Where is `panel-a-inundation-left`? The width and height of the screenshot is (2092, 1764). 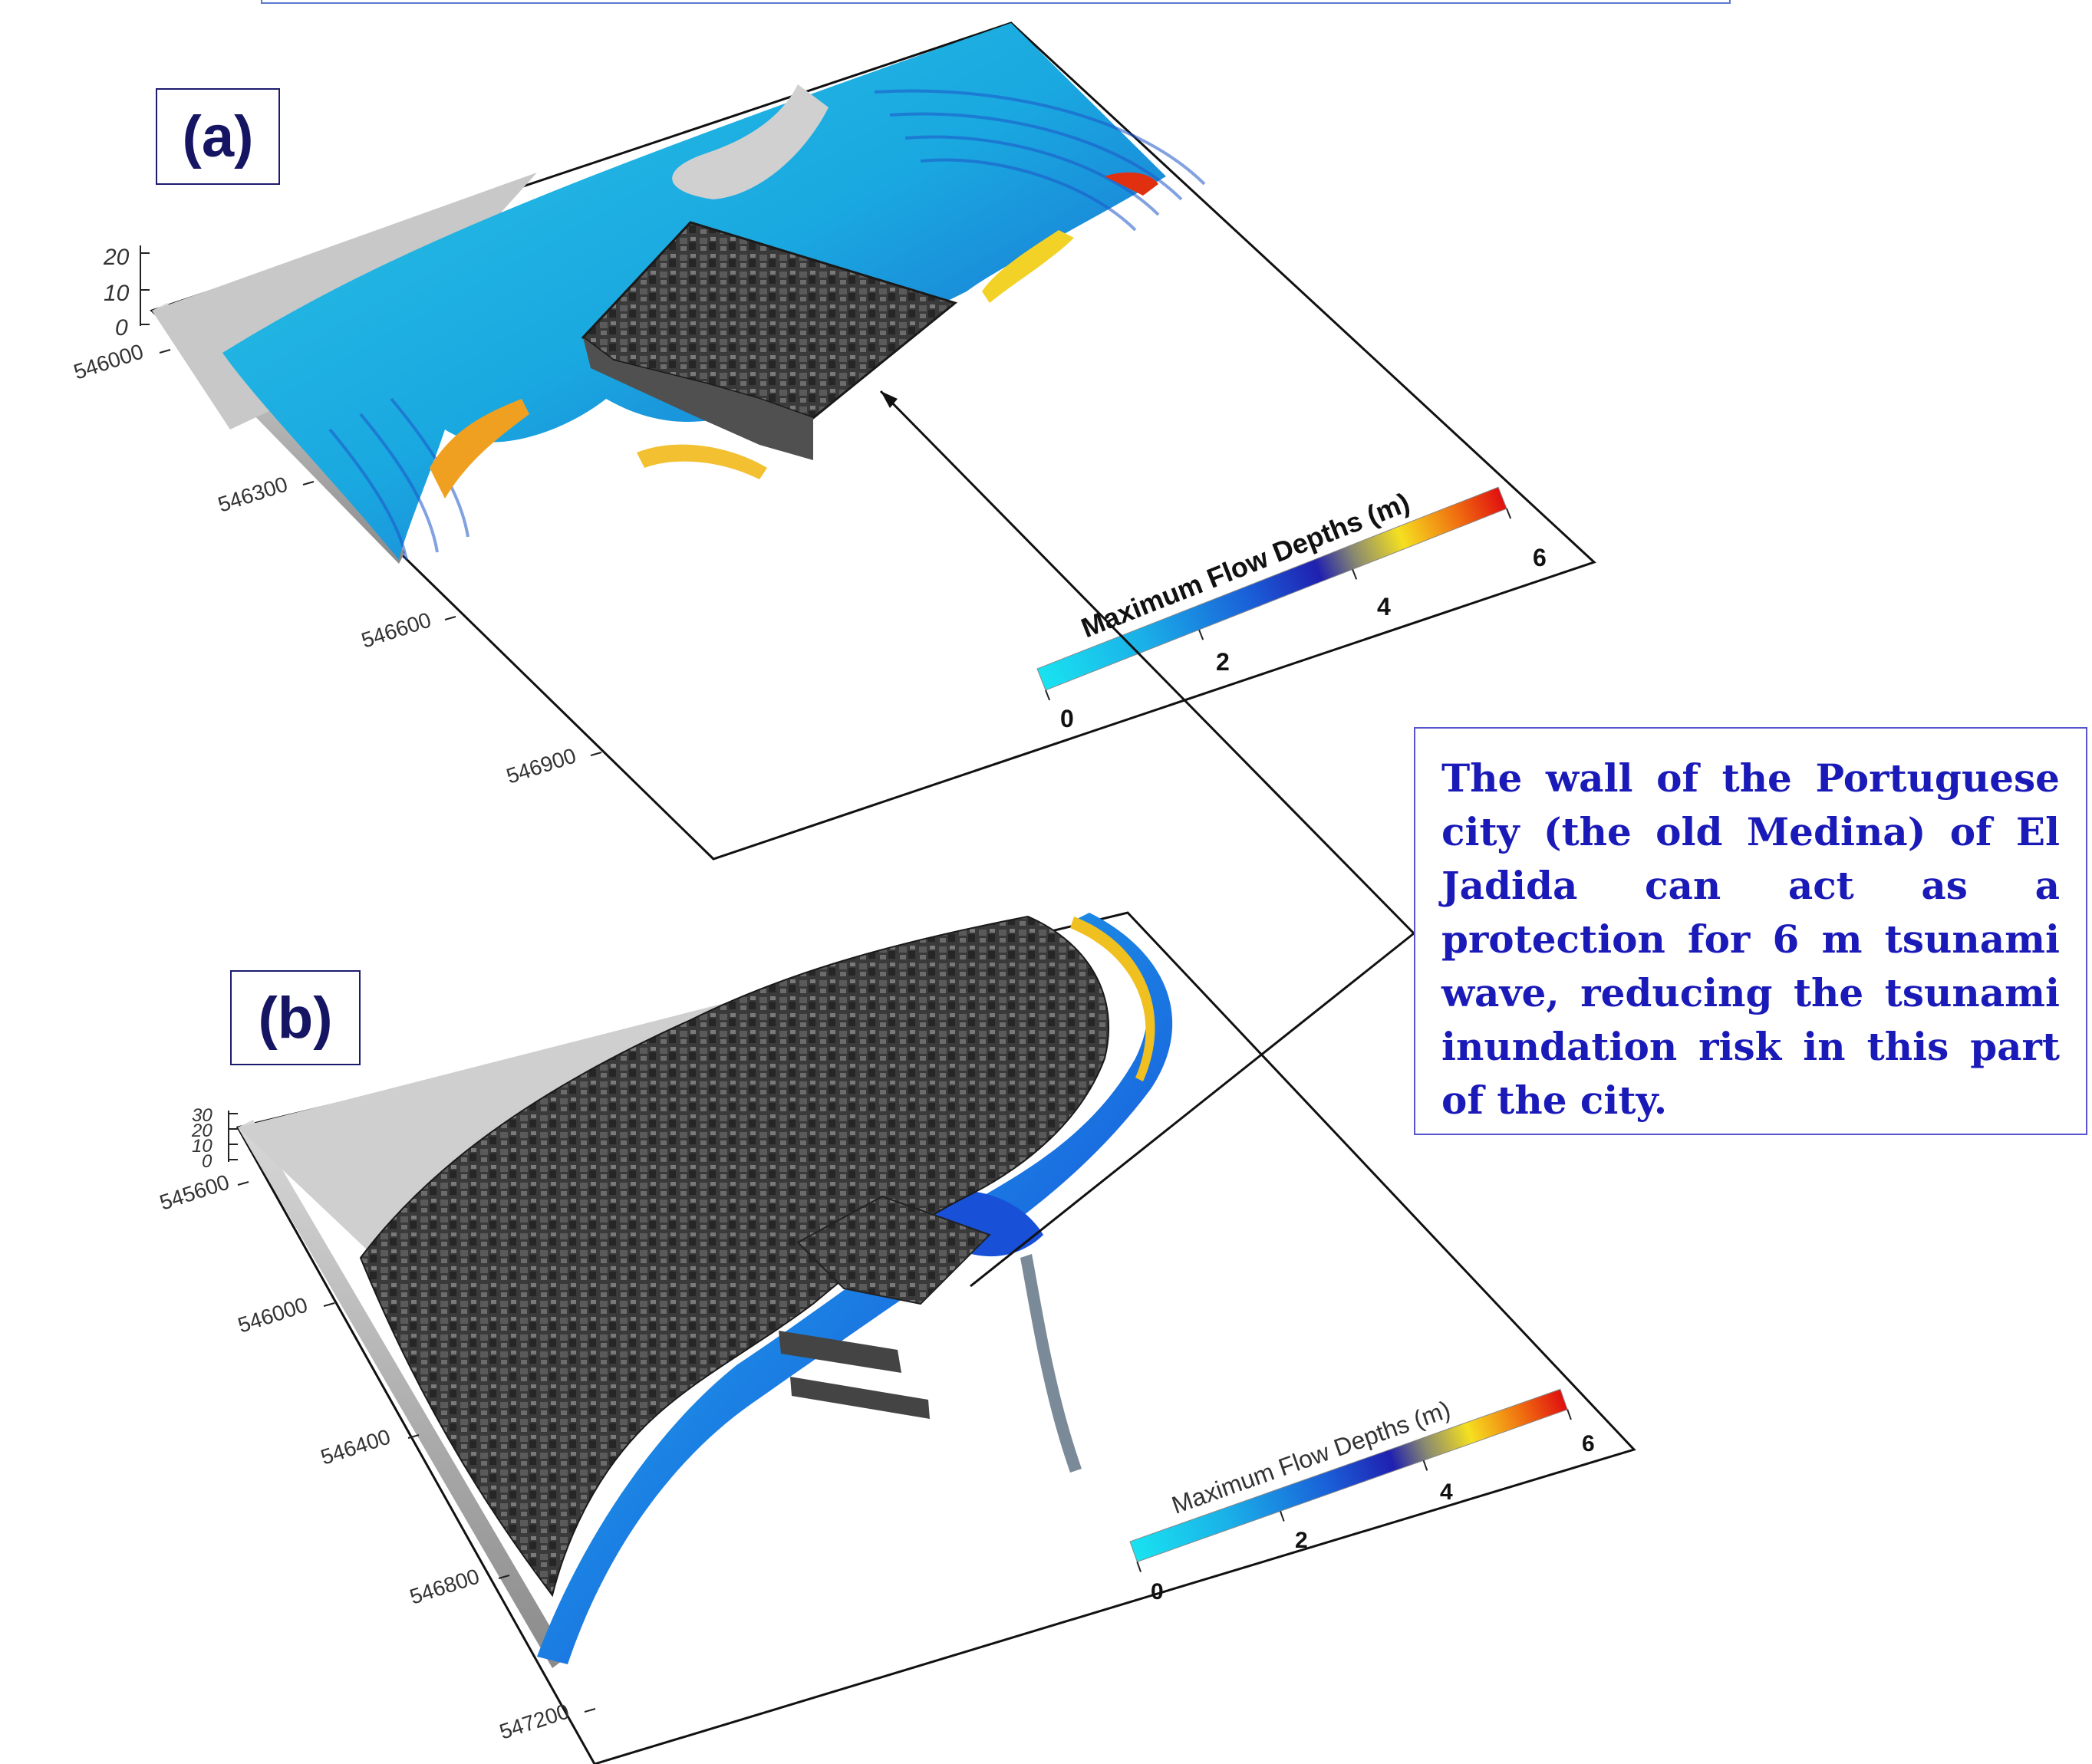 panel-a-inundation-left is located at coordinates (479, 449).